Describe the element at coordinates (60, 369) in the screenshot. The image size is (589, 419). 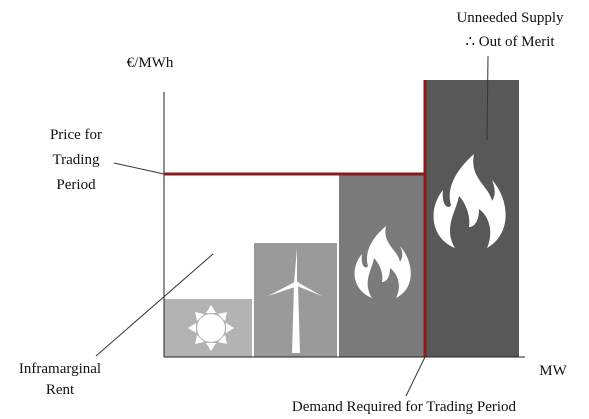
I see `rent-label: Inframarginal` at that location.